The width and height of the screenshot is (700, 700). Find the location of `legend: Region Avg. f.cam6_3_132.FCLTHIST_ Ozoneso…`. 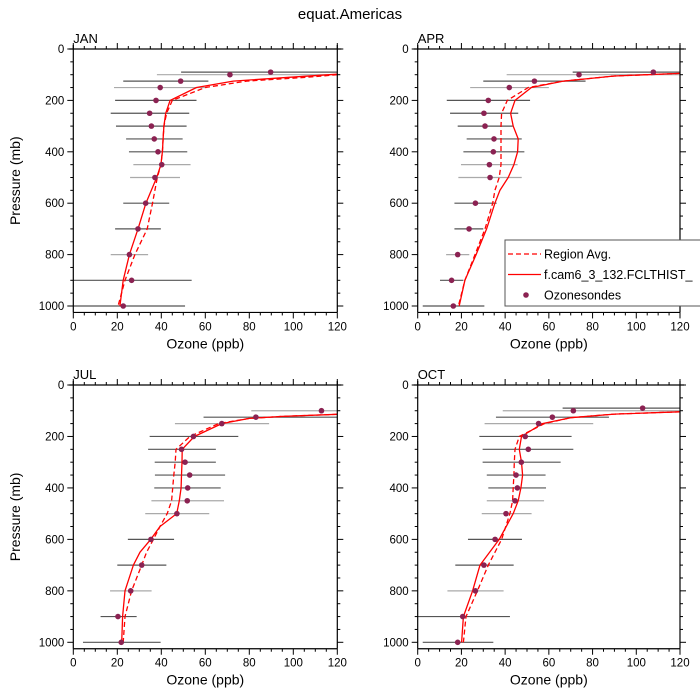

legend: Region Avg. f.cam6_3_132.FCLTHIST_ Ozoneso… is located at coordinates (602, 273).